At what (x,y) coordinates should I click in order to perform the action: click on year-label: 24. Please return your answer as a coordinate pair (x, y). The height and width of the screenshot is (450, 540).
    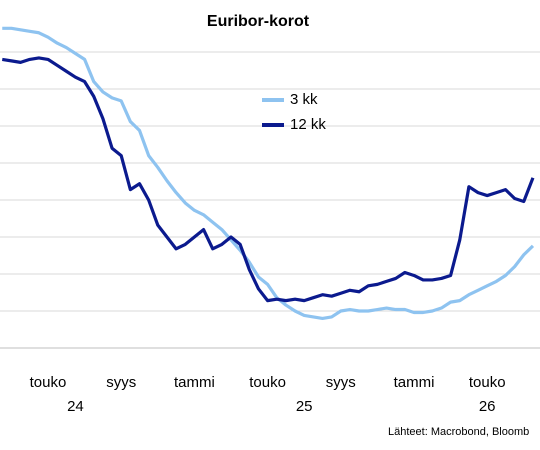
    Looking at the image, I should click on (75, 406).